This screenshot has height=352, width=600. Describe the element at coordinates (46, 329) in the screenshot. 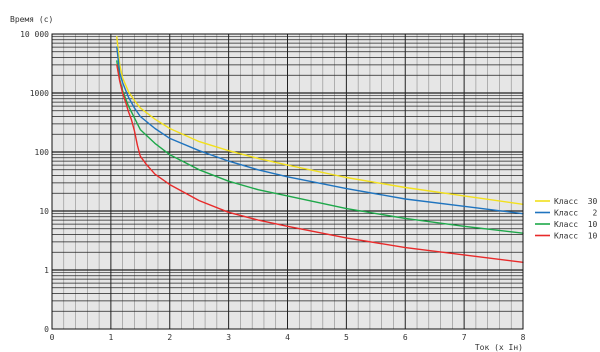

I see `y-tick-label: 0` at that location.